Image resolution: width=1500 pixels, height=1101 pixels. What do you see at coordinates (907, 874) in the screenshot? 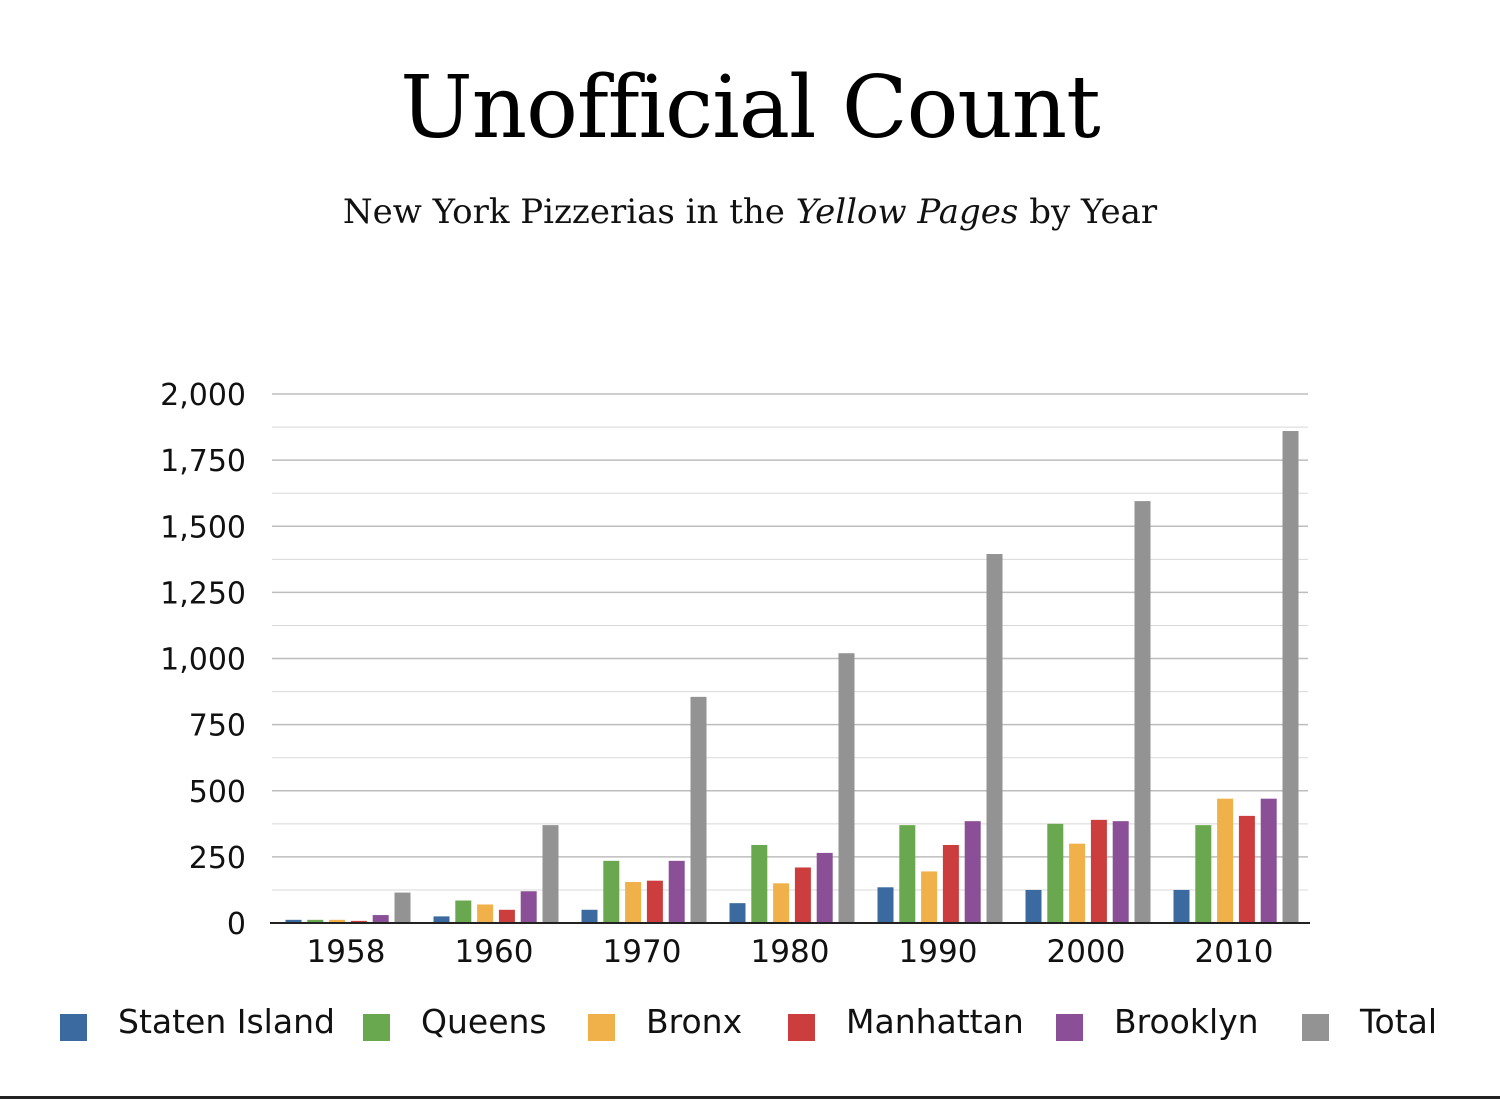
I see `bar-queens-1990` at bounding box center [907, 874].